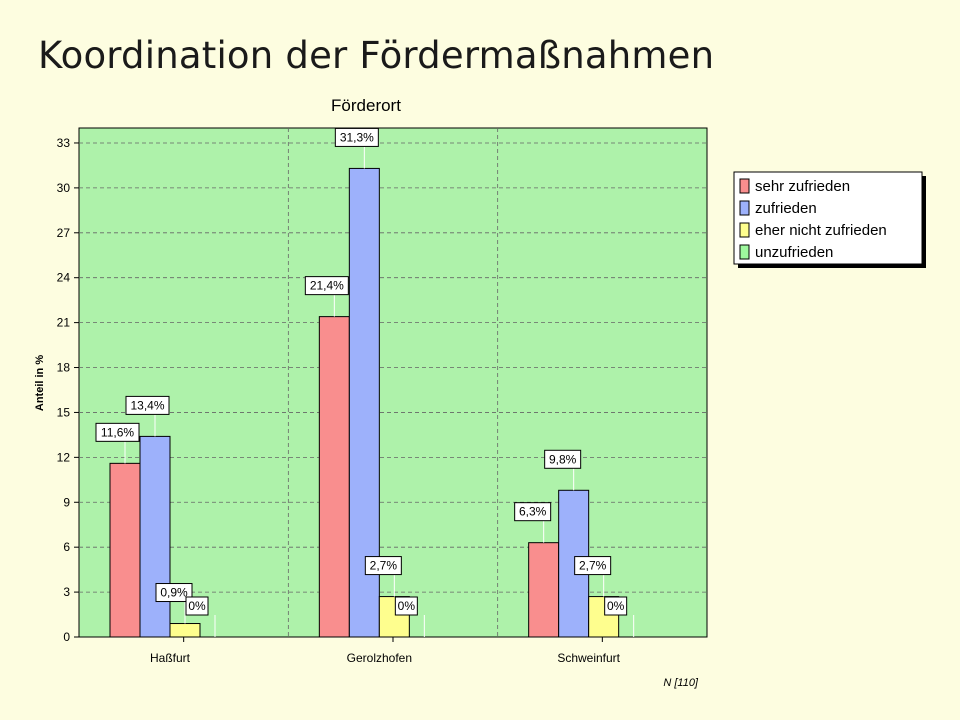  What do you see at coordinates (64, 188) in the screenshot?
I see `y-tick-label: 30` at bounding box center [64, 188].